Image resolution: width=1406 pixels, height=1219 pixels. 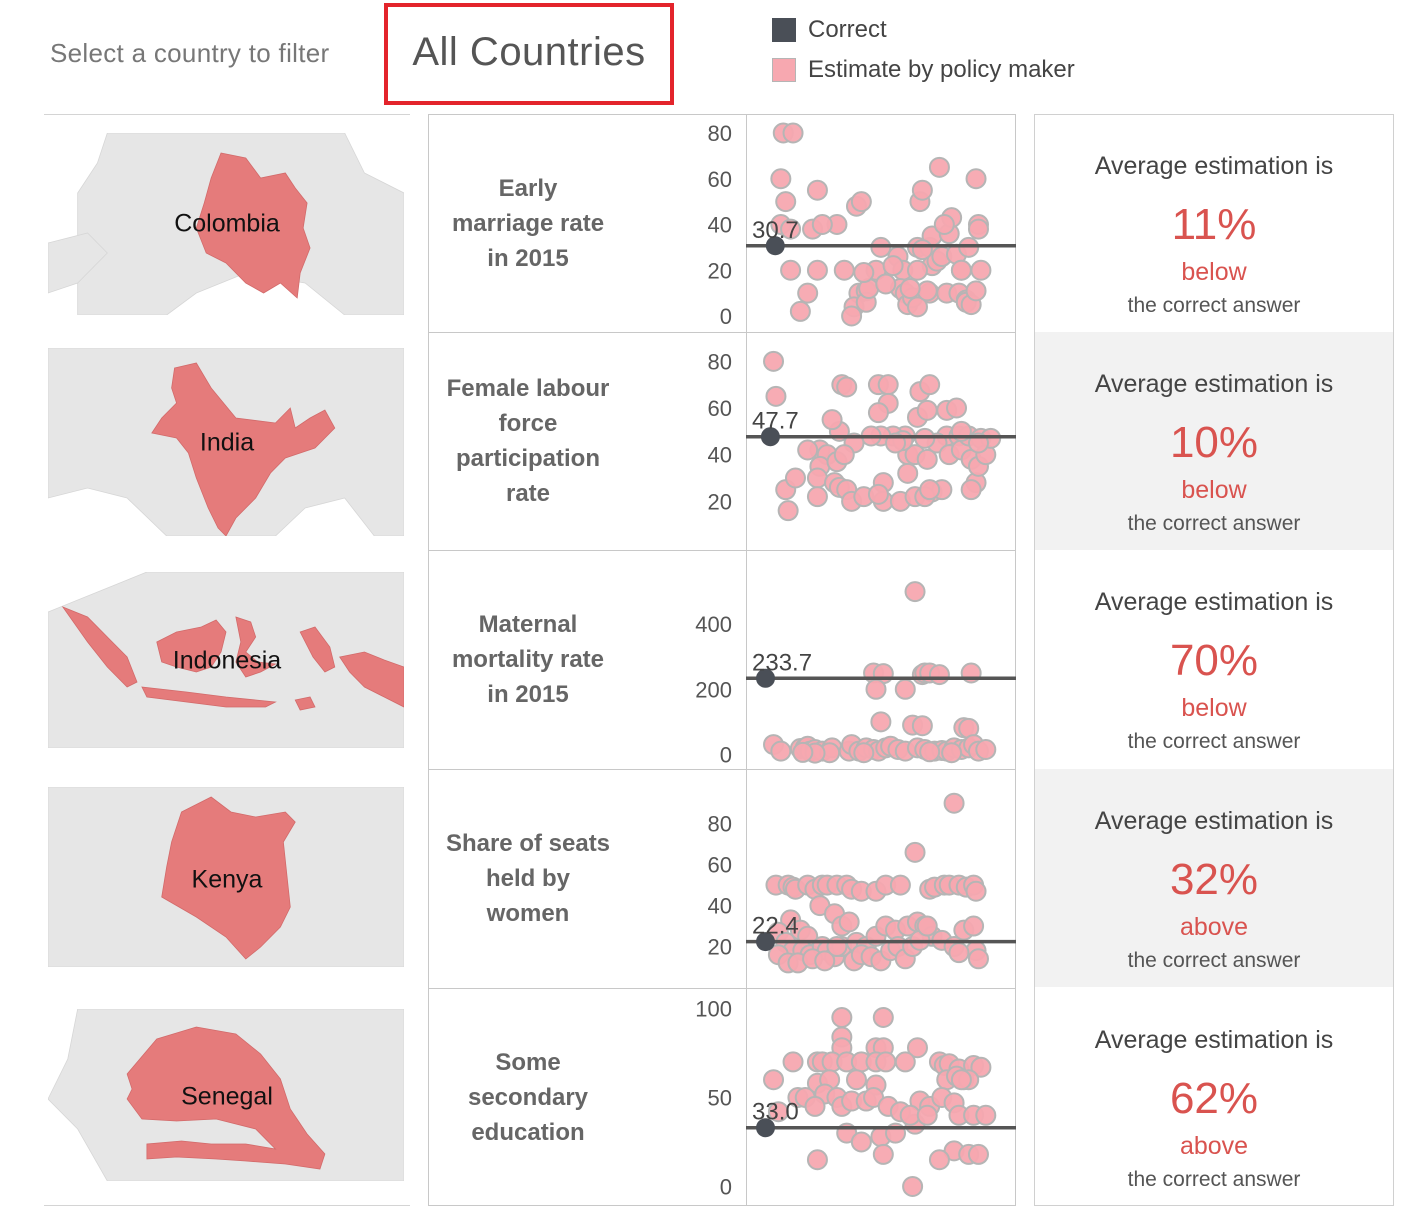 I want to click on map-indonesia, so click(x=226, y=660).